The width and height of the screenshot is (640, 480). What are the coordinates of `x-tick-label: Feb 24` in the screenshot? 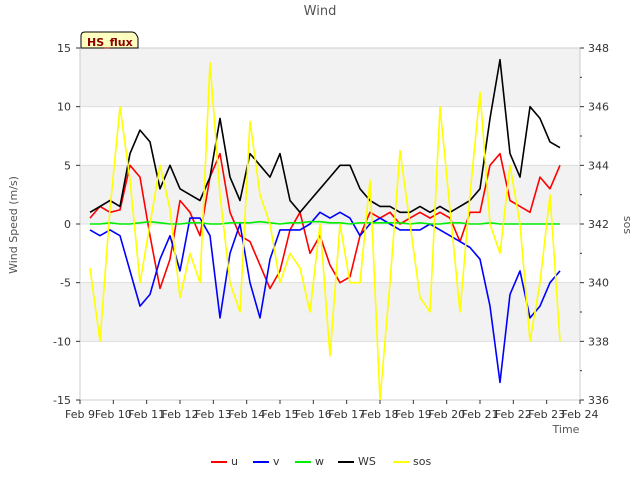 It's located at (580, 414).